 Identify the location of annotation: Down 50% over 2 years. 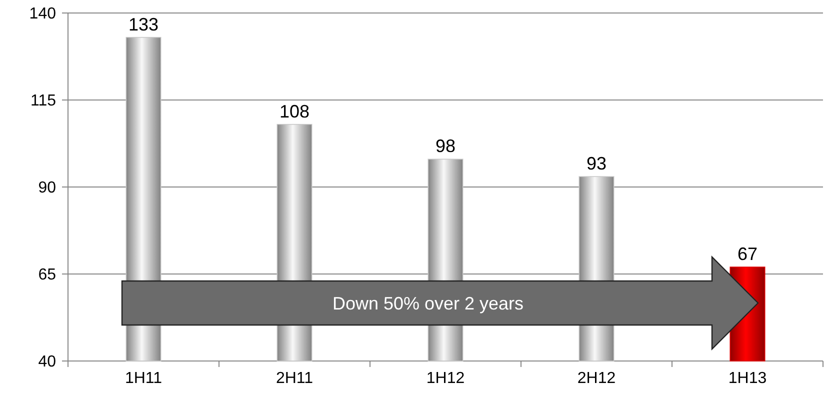
(428, 303).